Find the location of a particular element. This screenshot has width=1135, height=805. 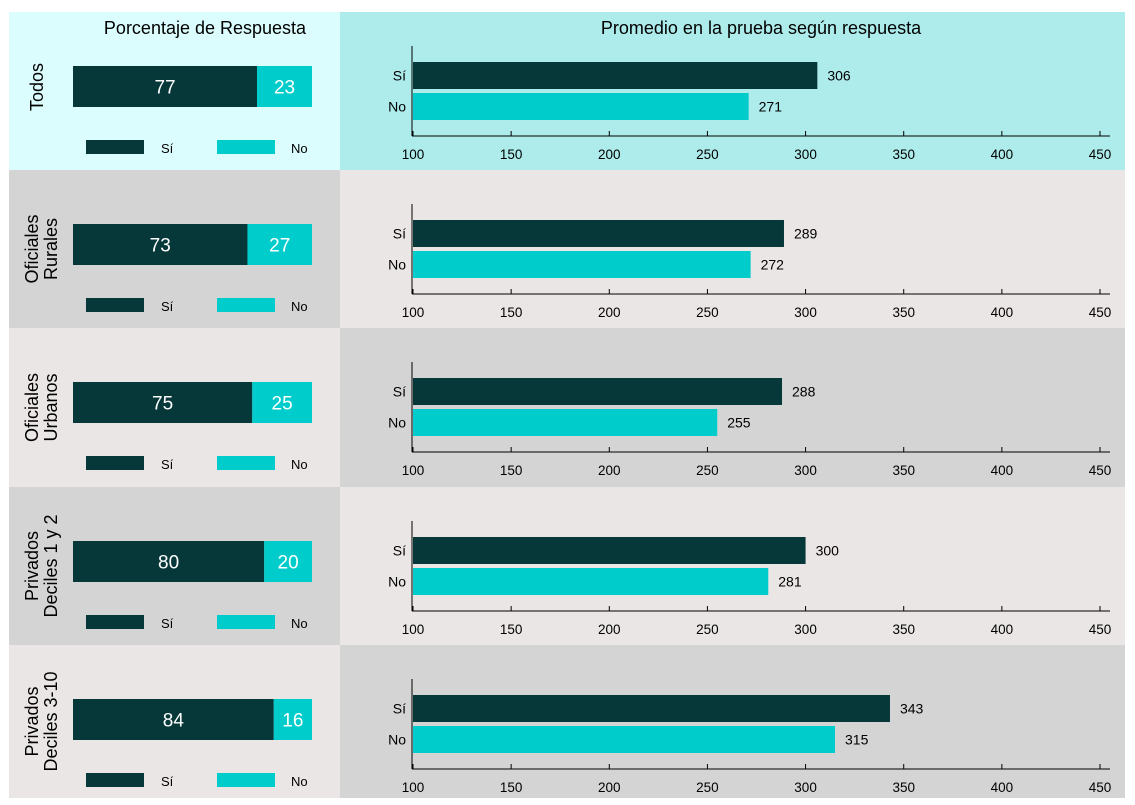

pct-label-yes: 80 is located at coordinates (168, 563).